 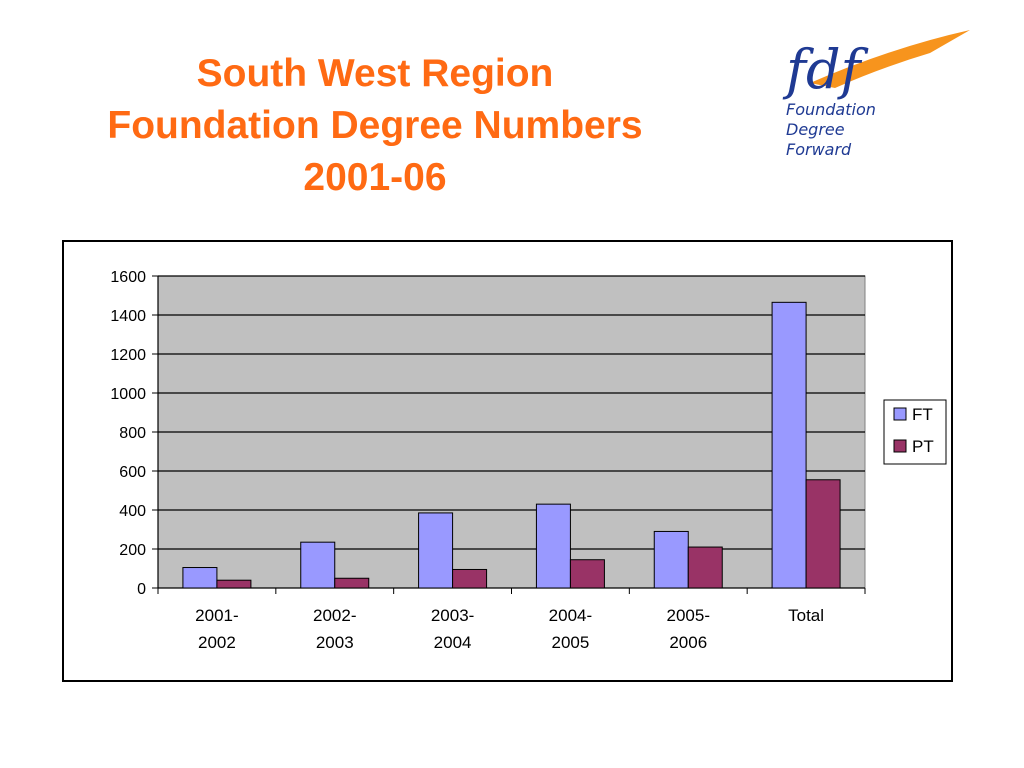 I want to click on logo-tagline-line-3: Forward, so click(x=819, y=149).